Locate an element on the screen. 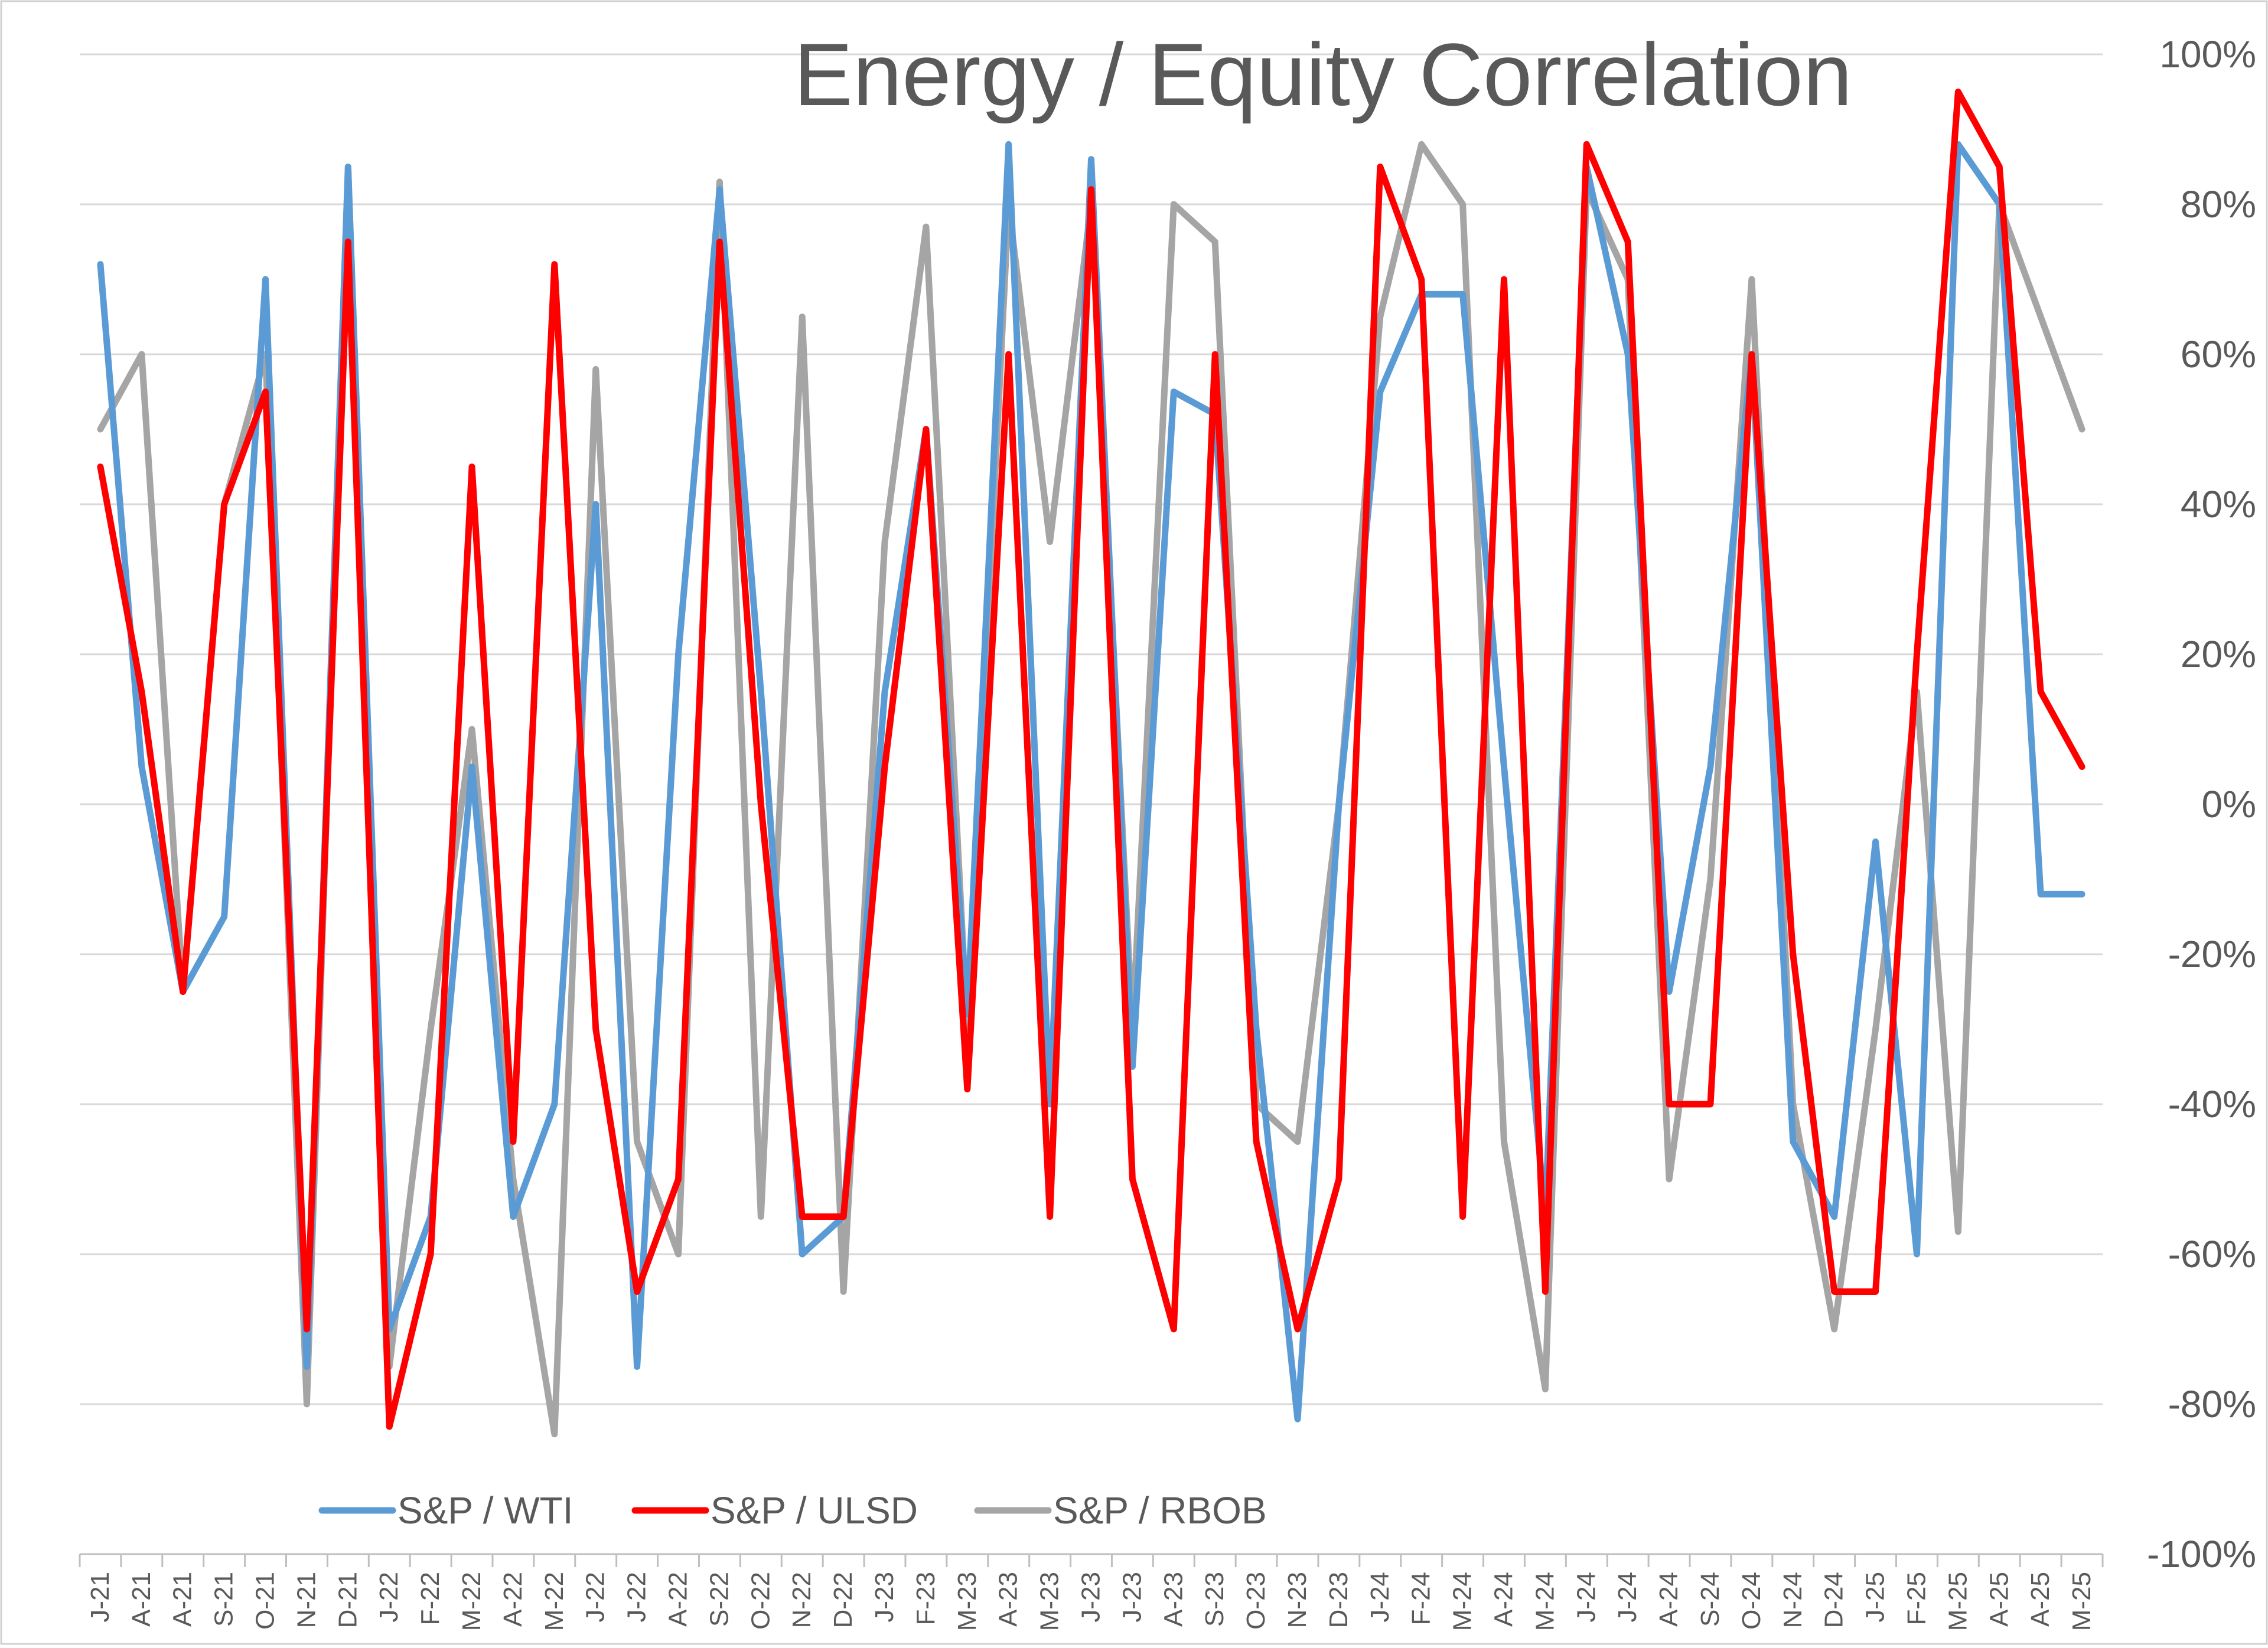  legend: S&P / WTI S&P / ULSD S&P / RBOB is located at coordinates (792, 1510).